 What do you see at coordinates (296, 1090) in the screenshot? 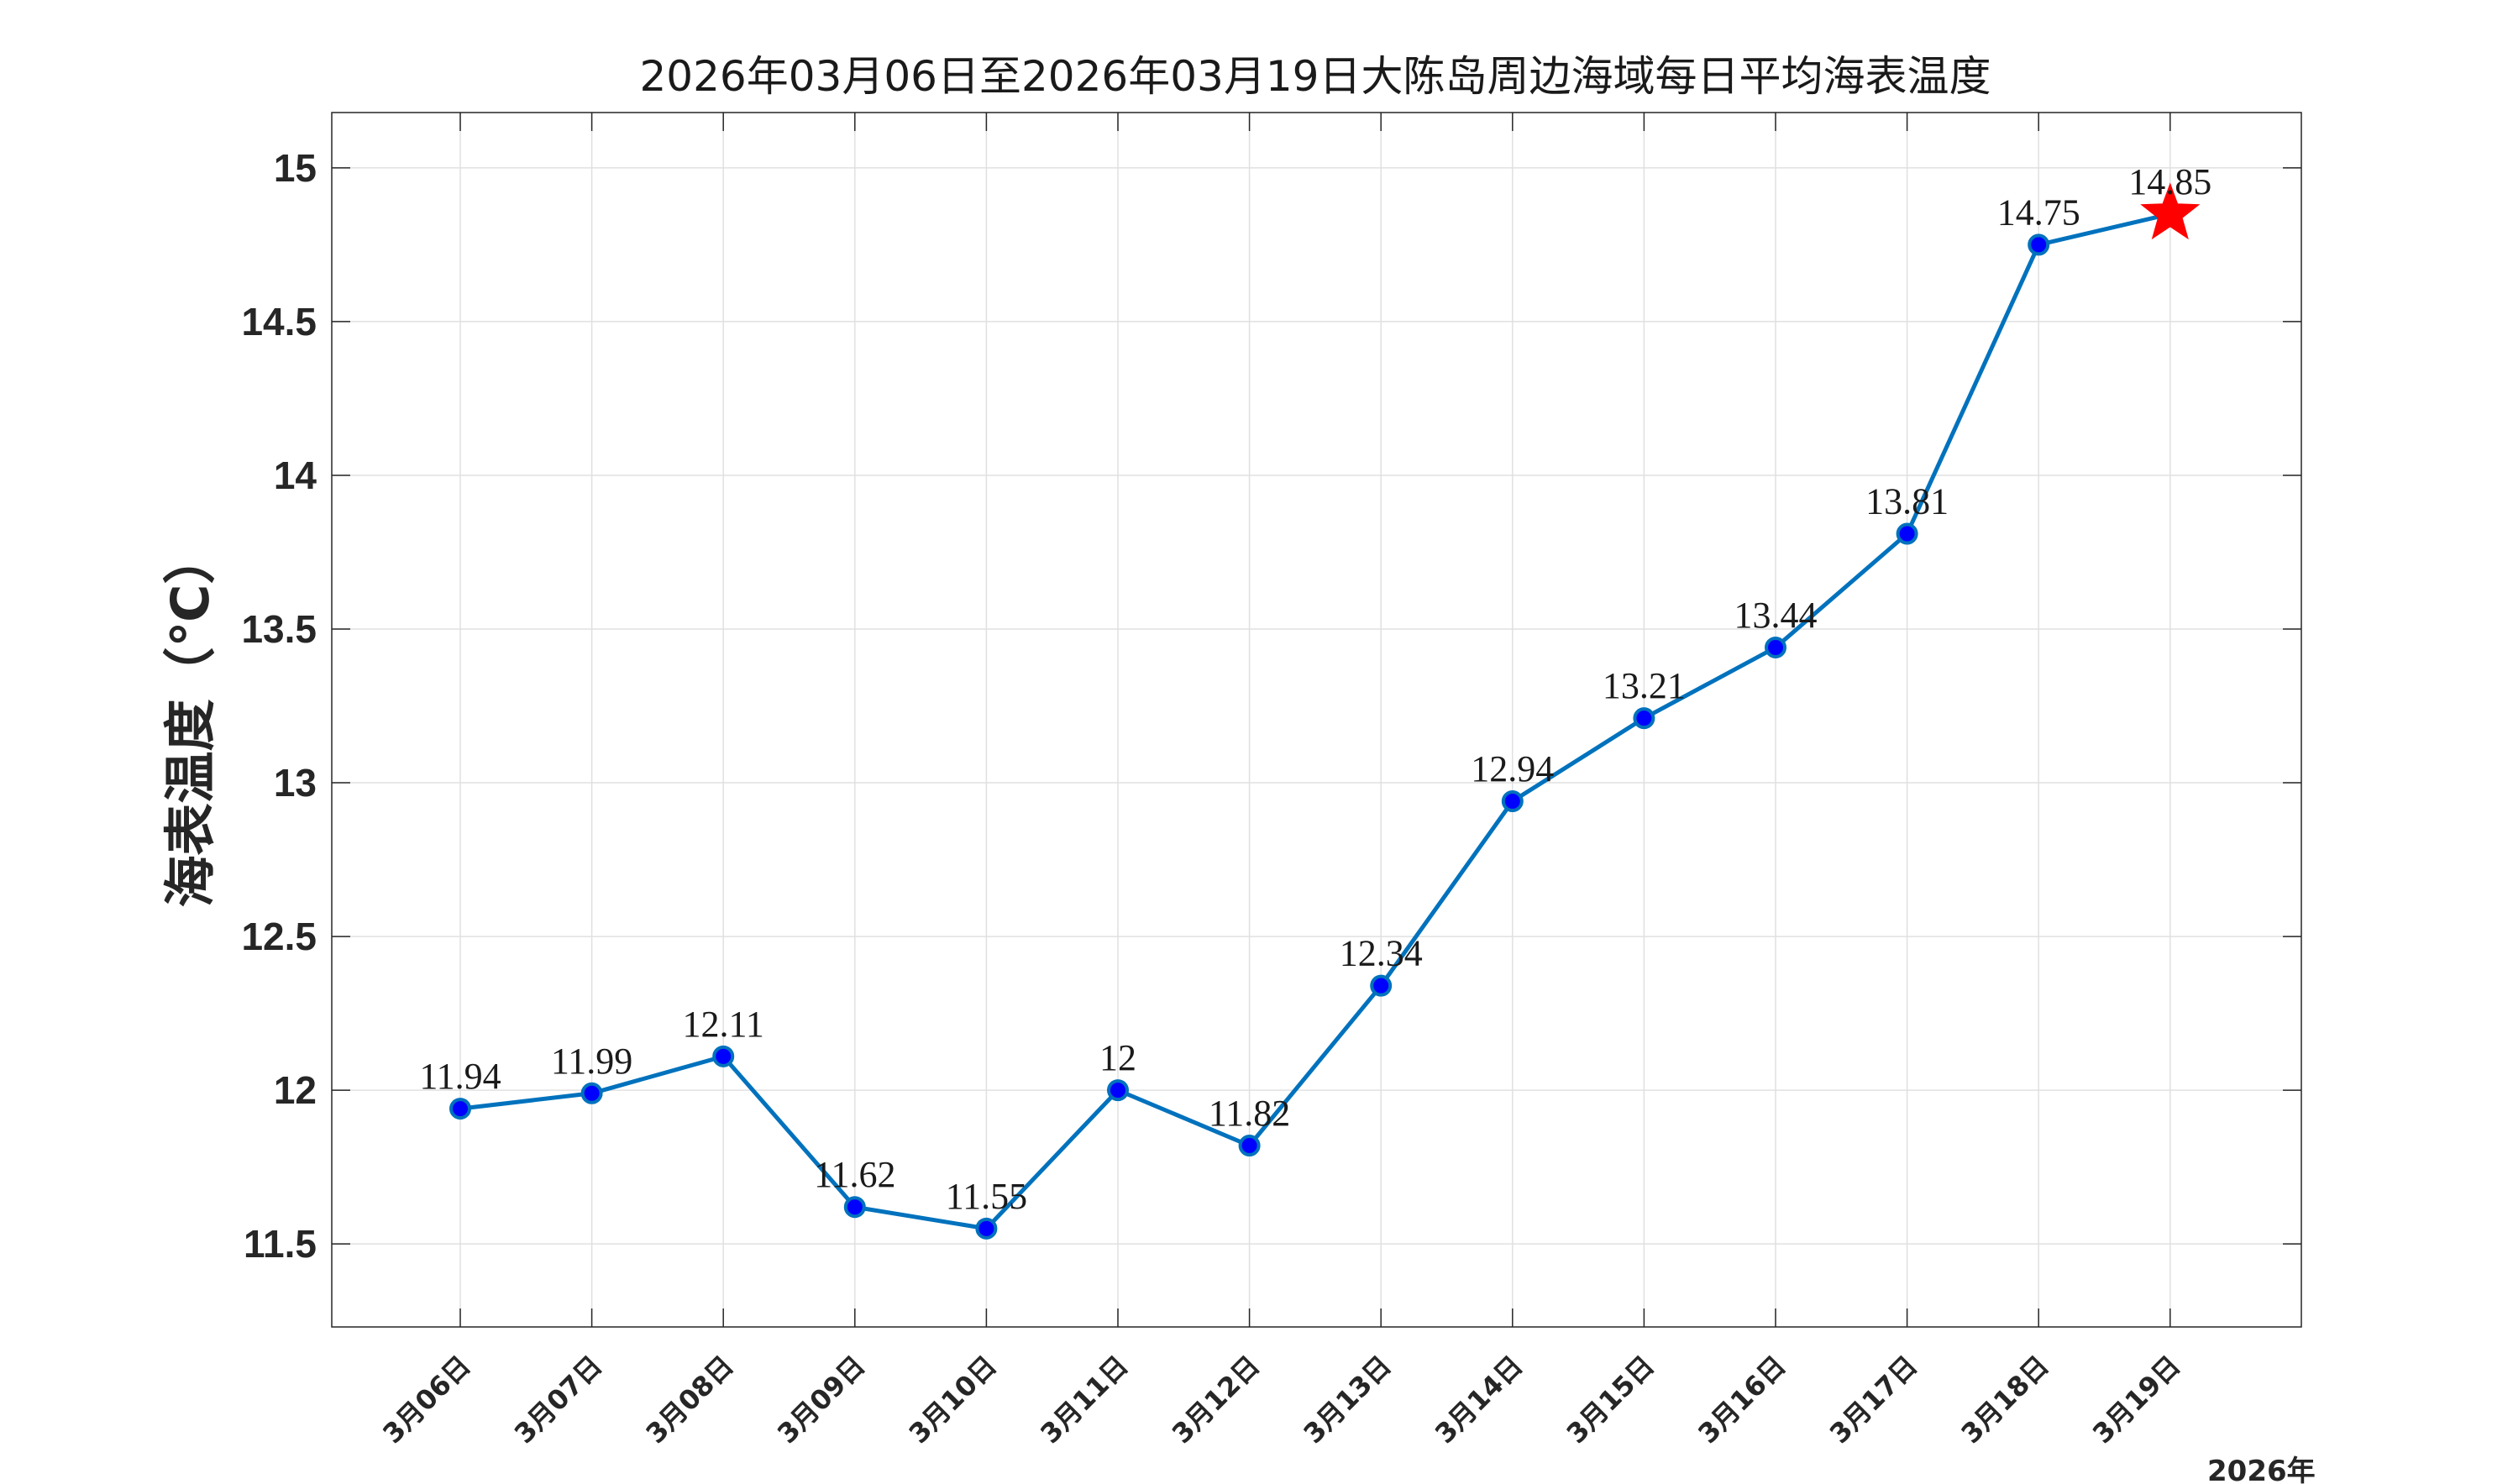
I see `y-tick-label: 12` at bounding box center [296, 1090].